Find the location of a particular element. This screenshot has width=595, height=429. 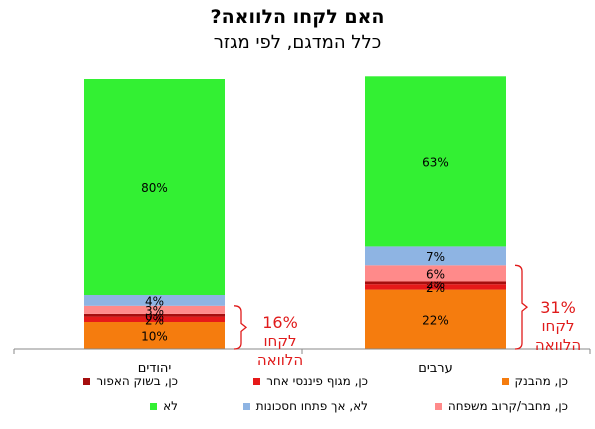

x-tick-label: יהודים is located at coordinates (155, 368).